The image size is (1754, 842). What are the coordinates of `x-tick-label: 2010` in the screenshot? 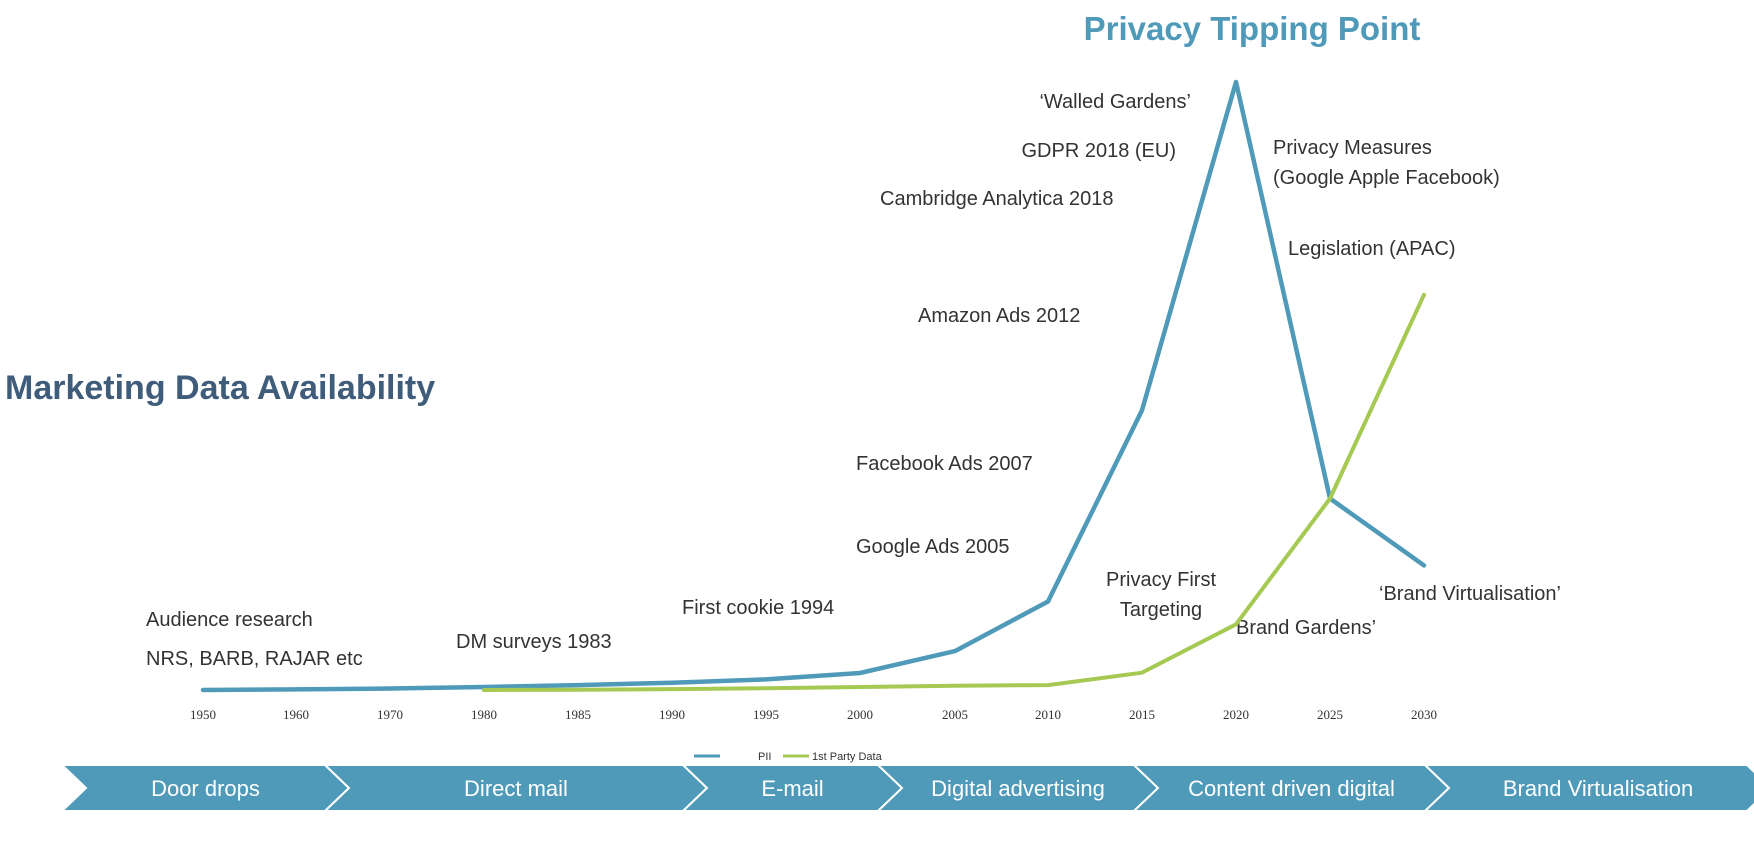 It's located at (1048, 714).